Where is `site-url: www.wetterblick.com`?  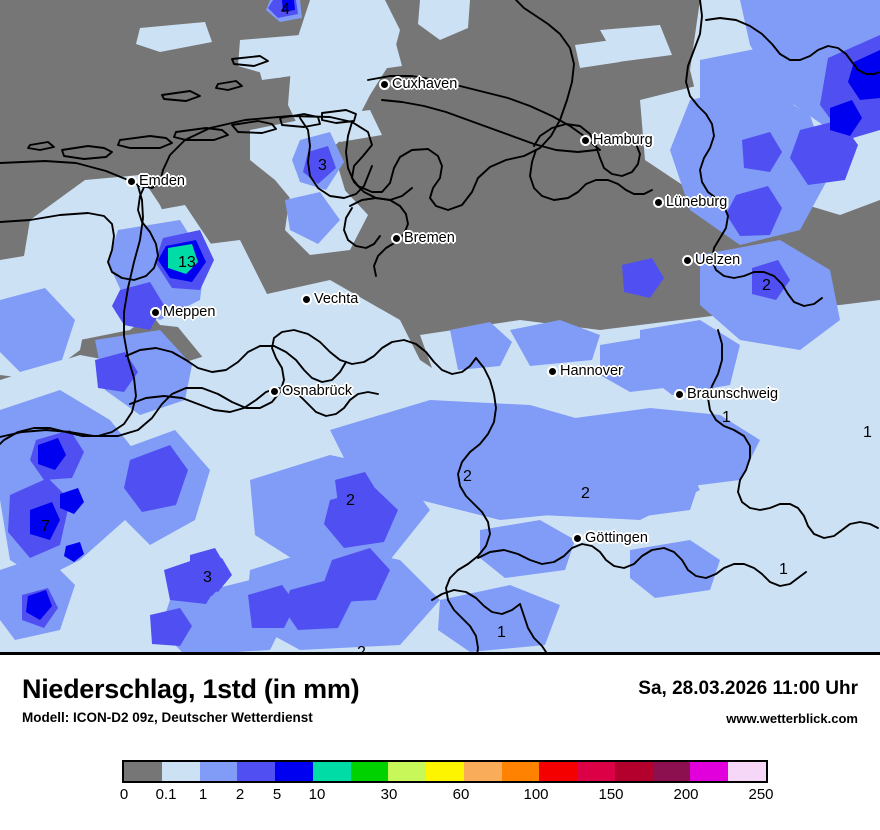
site-url: www.wetterblick.com is located at coordinates (792, 718).